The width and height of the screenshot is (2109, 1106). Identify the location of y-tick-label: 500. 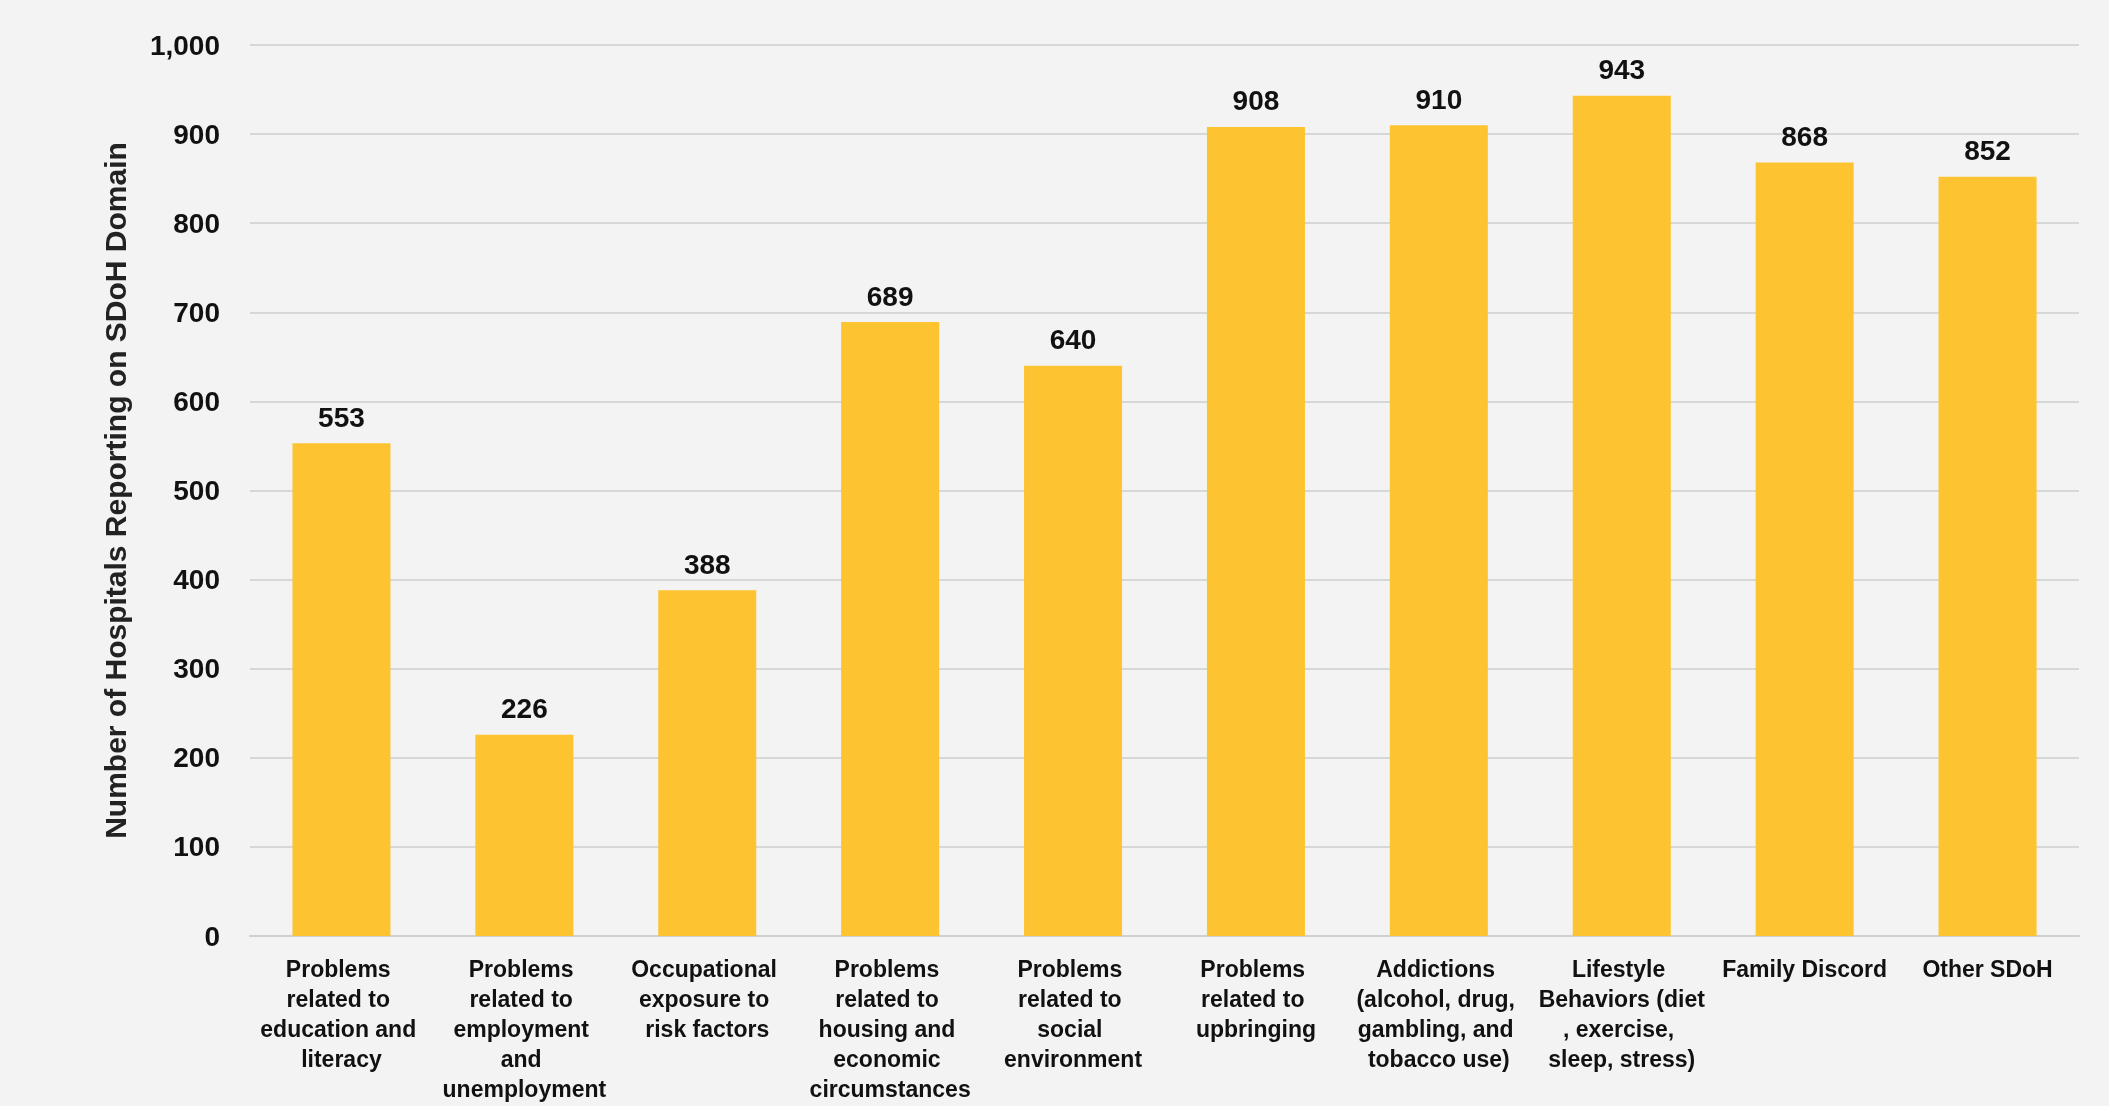
(196, 490).